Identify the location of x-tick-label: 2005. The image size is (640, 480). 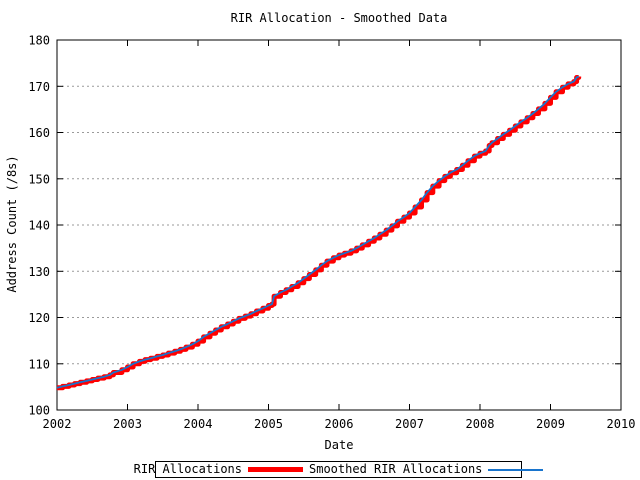
(268, 424).